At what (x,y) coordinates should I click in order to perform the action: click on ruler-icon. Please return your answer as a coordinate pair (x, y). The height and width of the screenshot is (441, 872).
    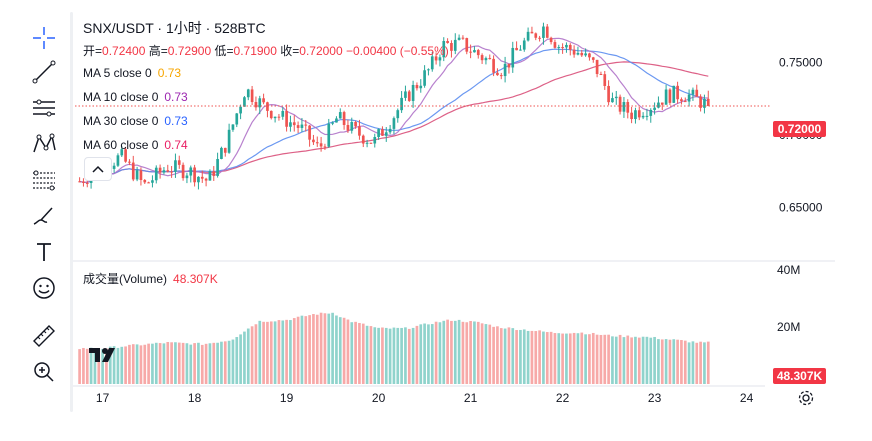
    Looking at the image, I should click on (44, 336).